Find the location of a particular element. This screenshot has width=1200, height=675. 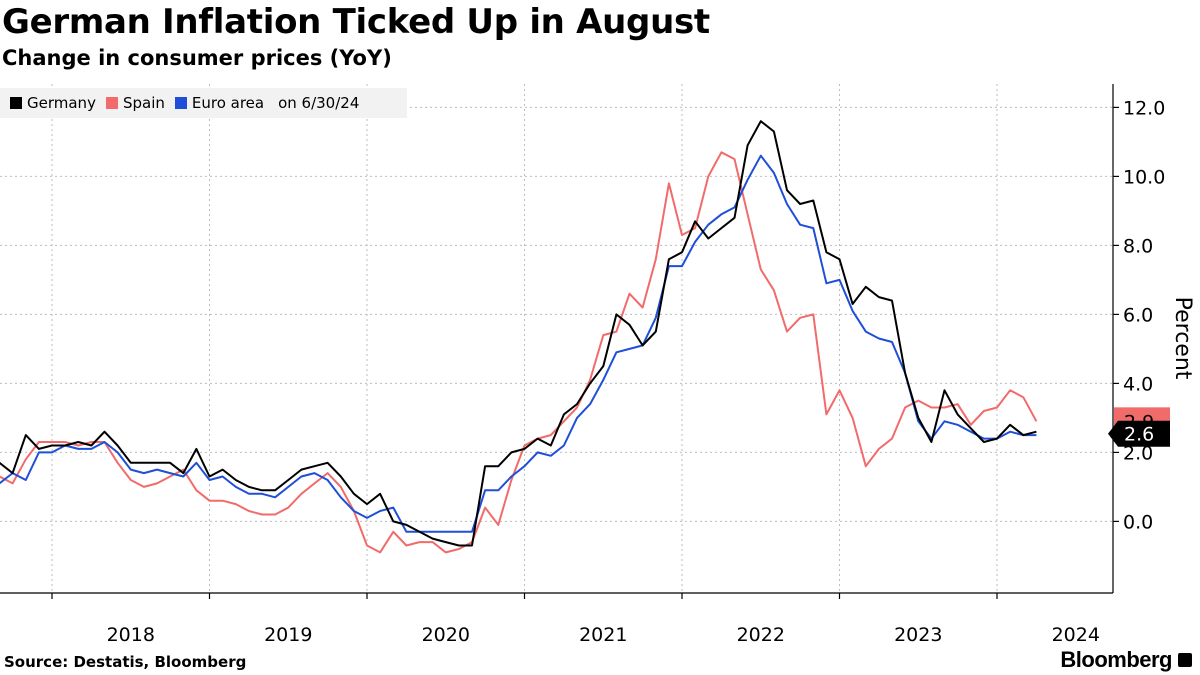

y-tick-label: 6.0 is located at coordinates (1138, 315).